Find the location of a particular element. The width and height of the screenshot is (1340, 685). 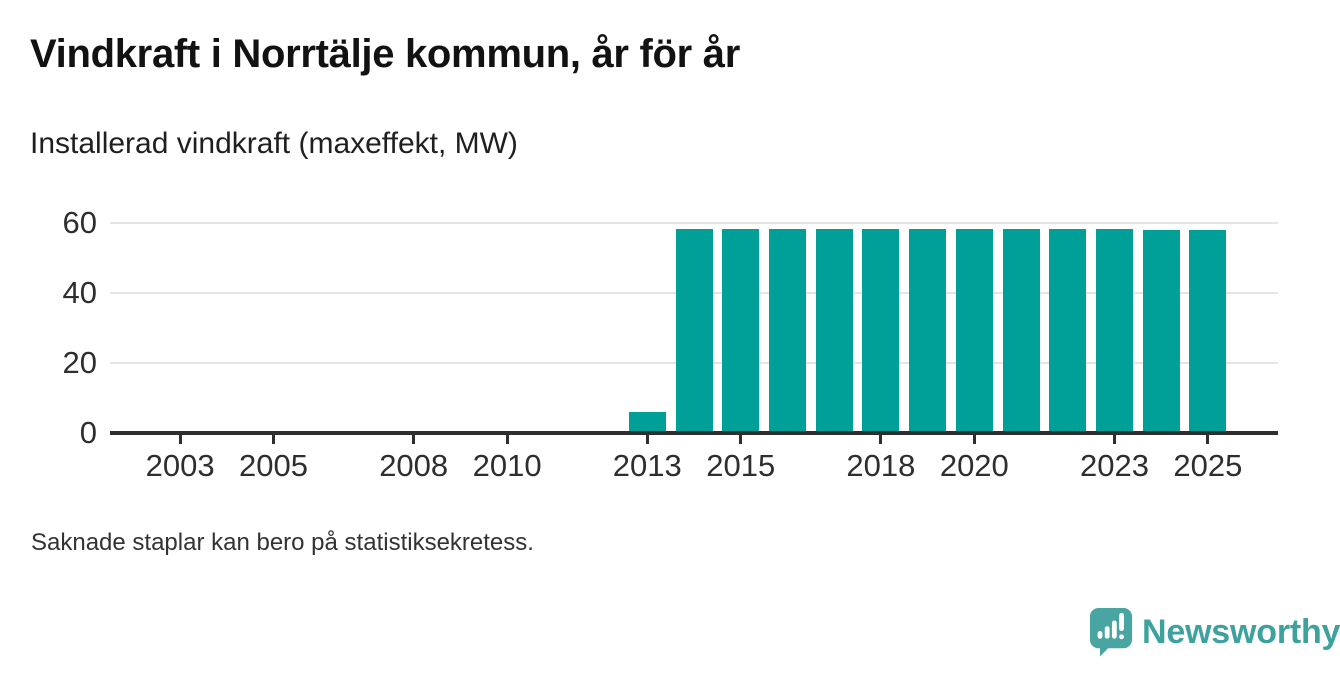

x-tick-label-2018: 2018 is located at coordinates (881, 465).